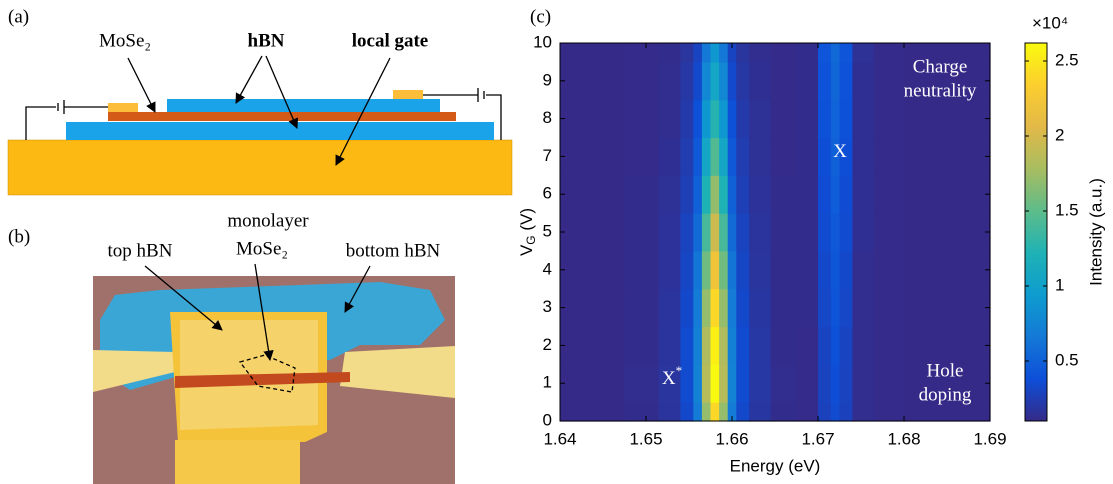 The image size is (1113, 484). I want to click on colorbar-tick-label: 0.5, so click(1067, 359).